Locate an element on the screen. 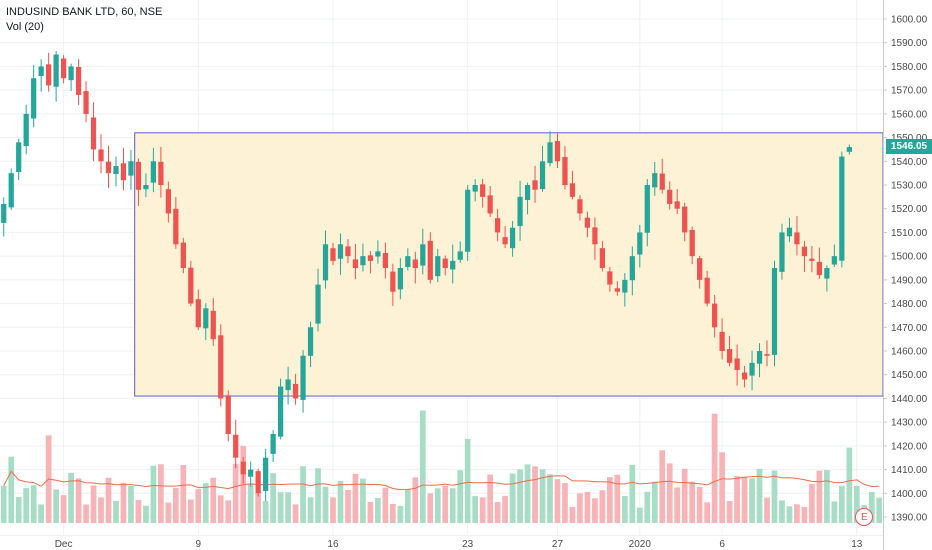  volume-ma-line is located at coordinates (441, 480).